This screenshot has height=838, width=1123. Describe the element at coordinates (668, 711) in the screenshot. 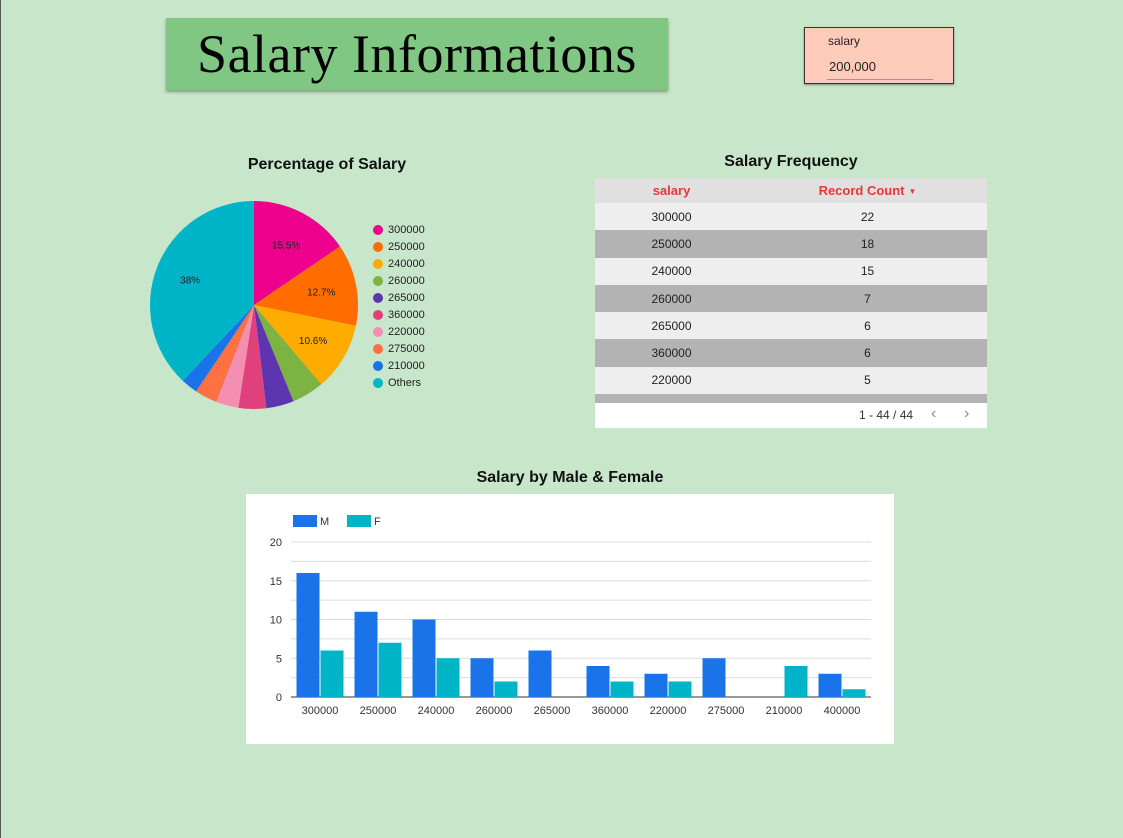

I see `x-tick-label-220000: 220000` at that location.